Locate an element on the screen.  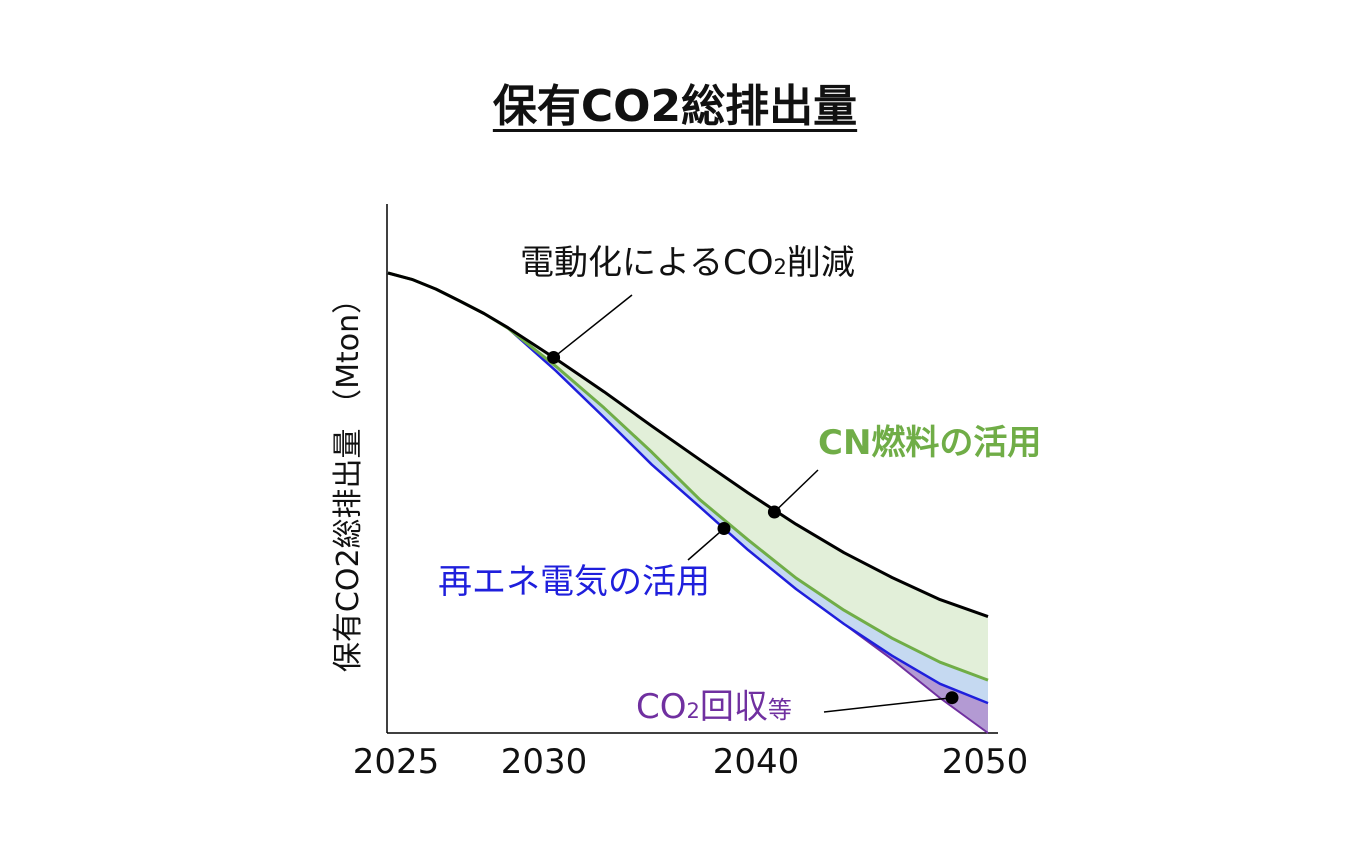
leader-line-co2-capture is located at coordinates (888, 704).